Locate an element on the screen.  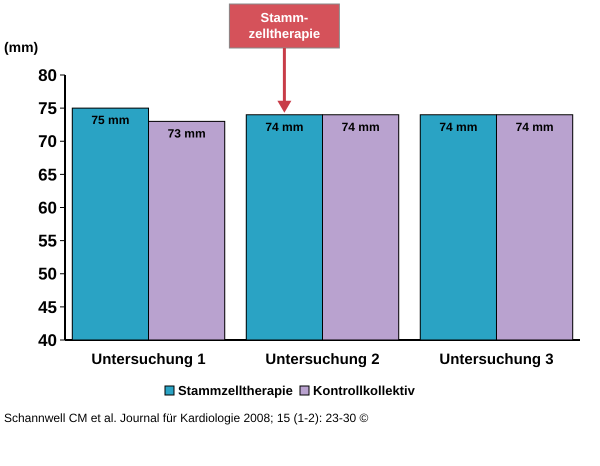
y-tick-label: 80 is located at coordinates (47, 75).